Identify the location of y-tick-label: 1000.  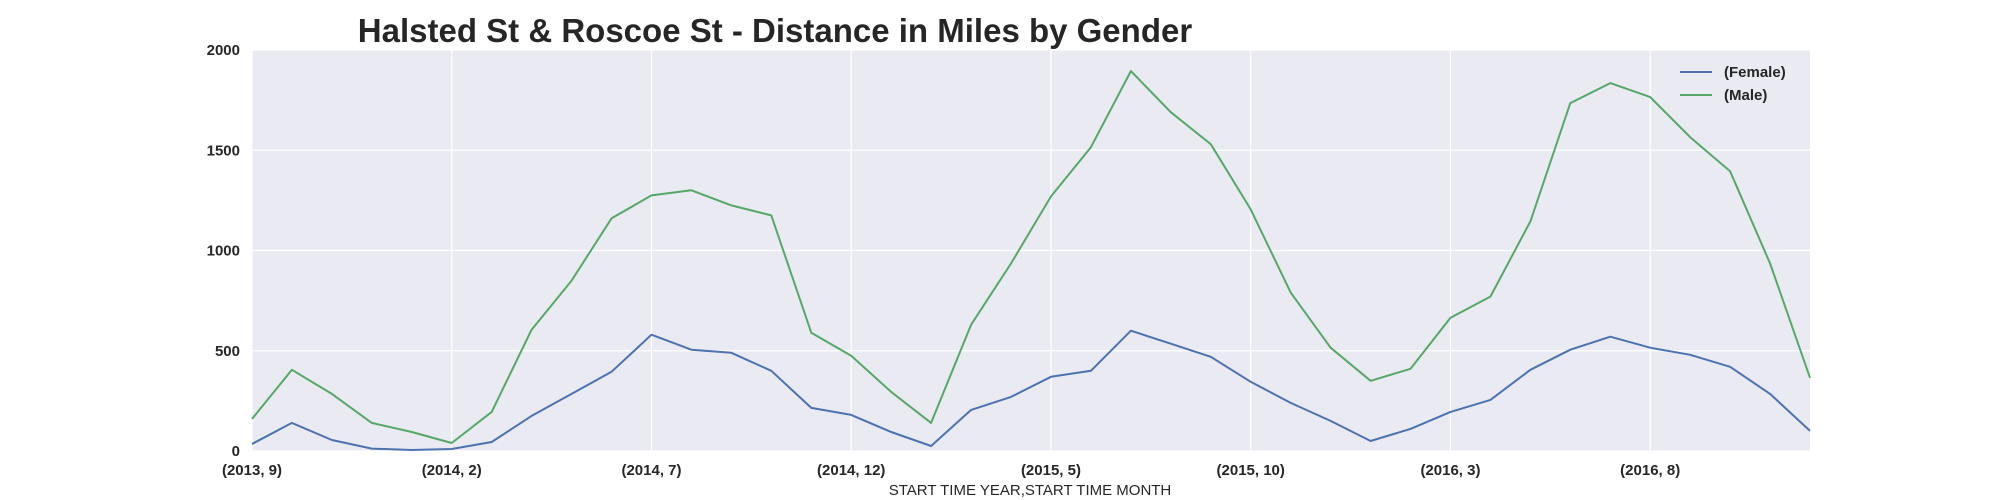
(223, 251).